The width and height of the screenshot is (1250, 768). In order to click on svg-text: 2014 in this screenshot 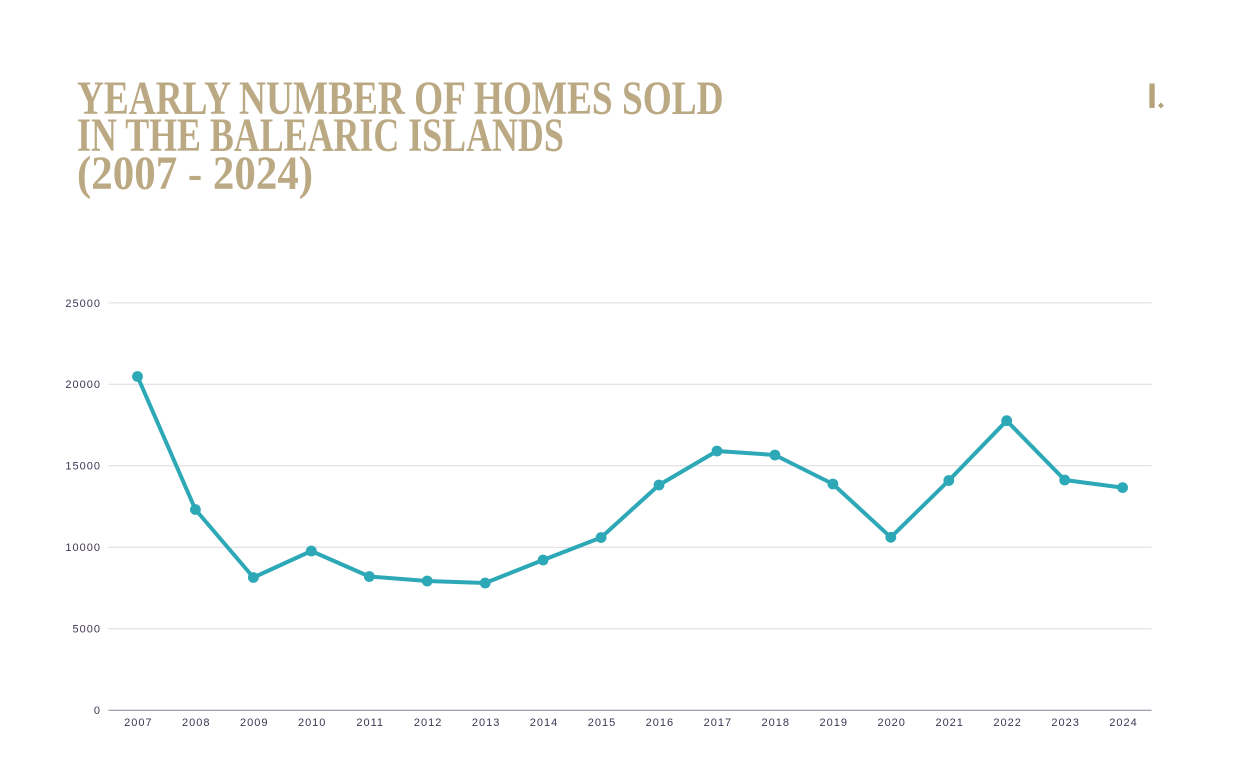, I will do `click(544, 723)`.